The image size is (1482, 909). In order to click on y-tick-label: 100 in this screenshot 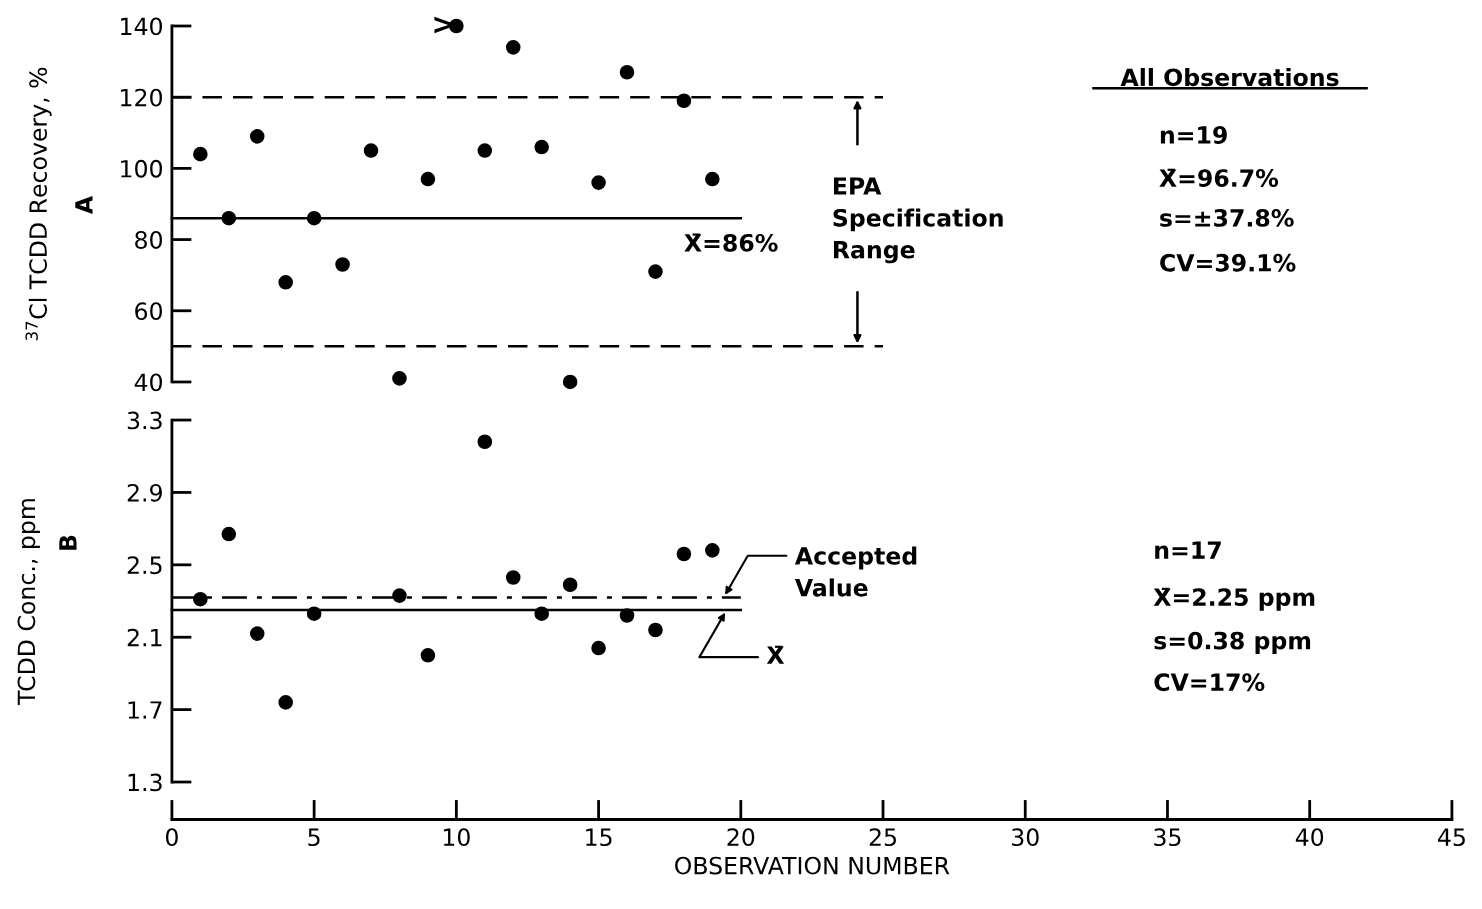, I will do `click(142, 168)`.